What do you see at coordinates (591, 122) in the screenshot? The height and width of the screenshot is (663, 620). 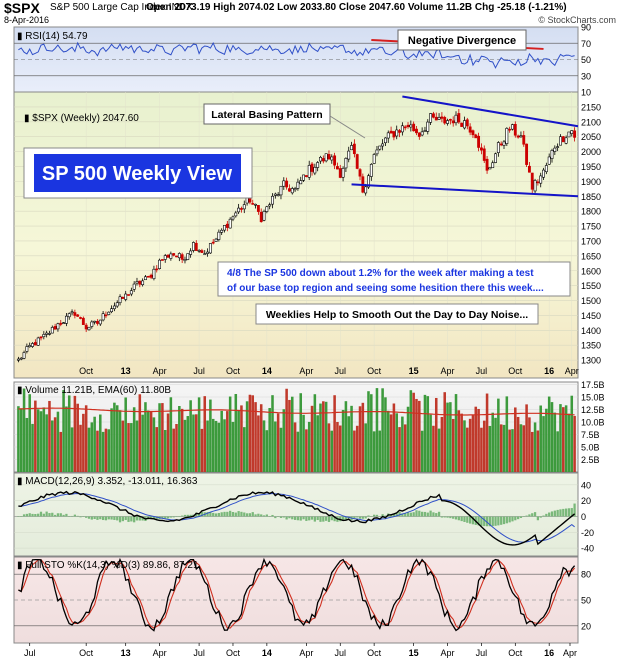 I see `price-tick-label: 2100` at bounding box center [591, 122].